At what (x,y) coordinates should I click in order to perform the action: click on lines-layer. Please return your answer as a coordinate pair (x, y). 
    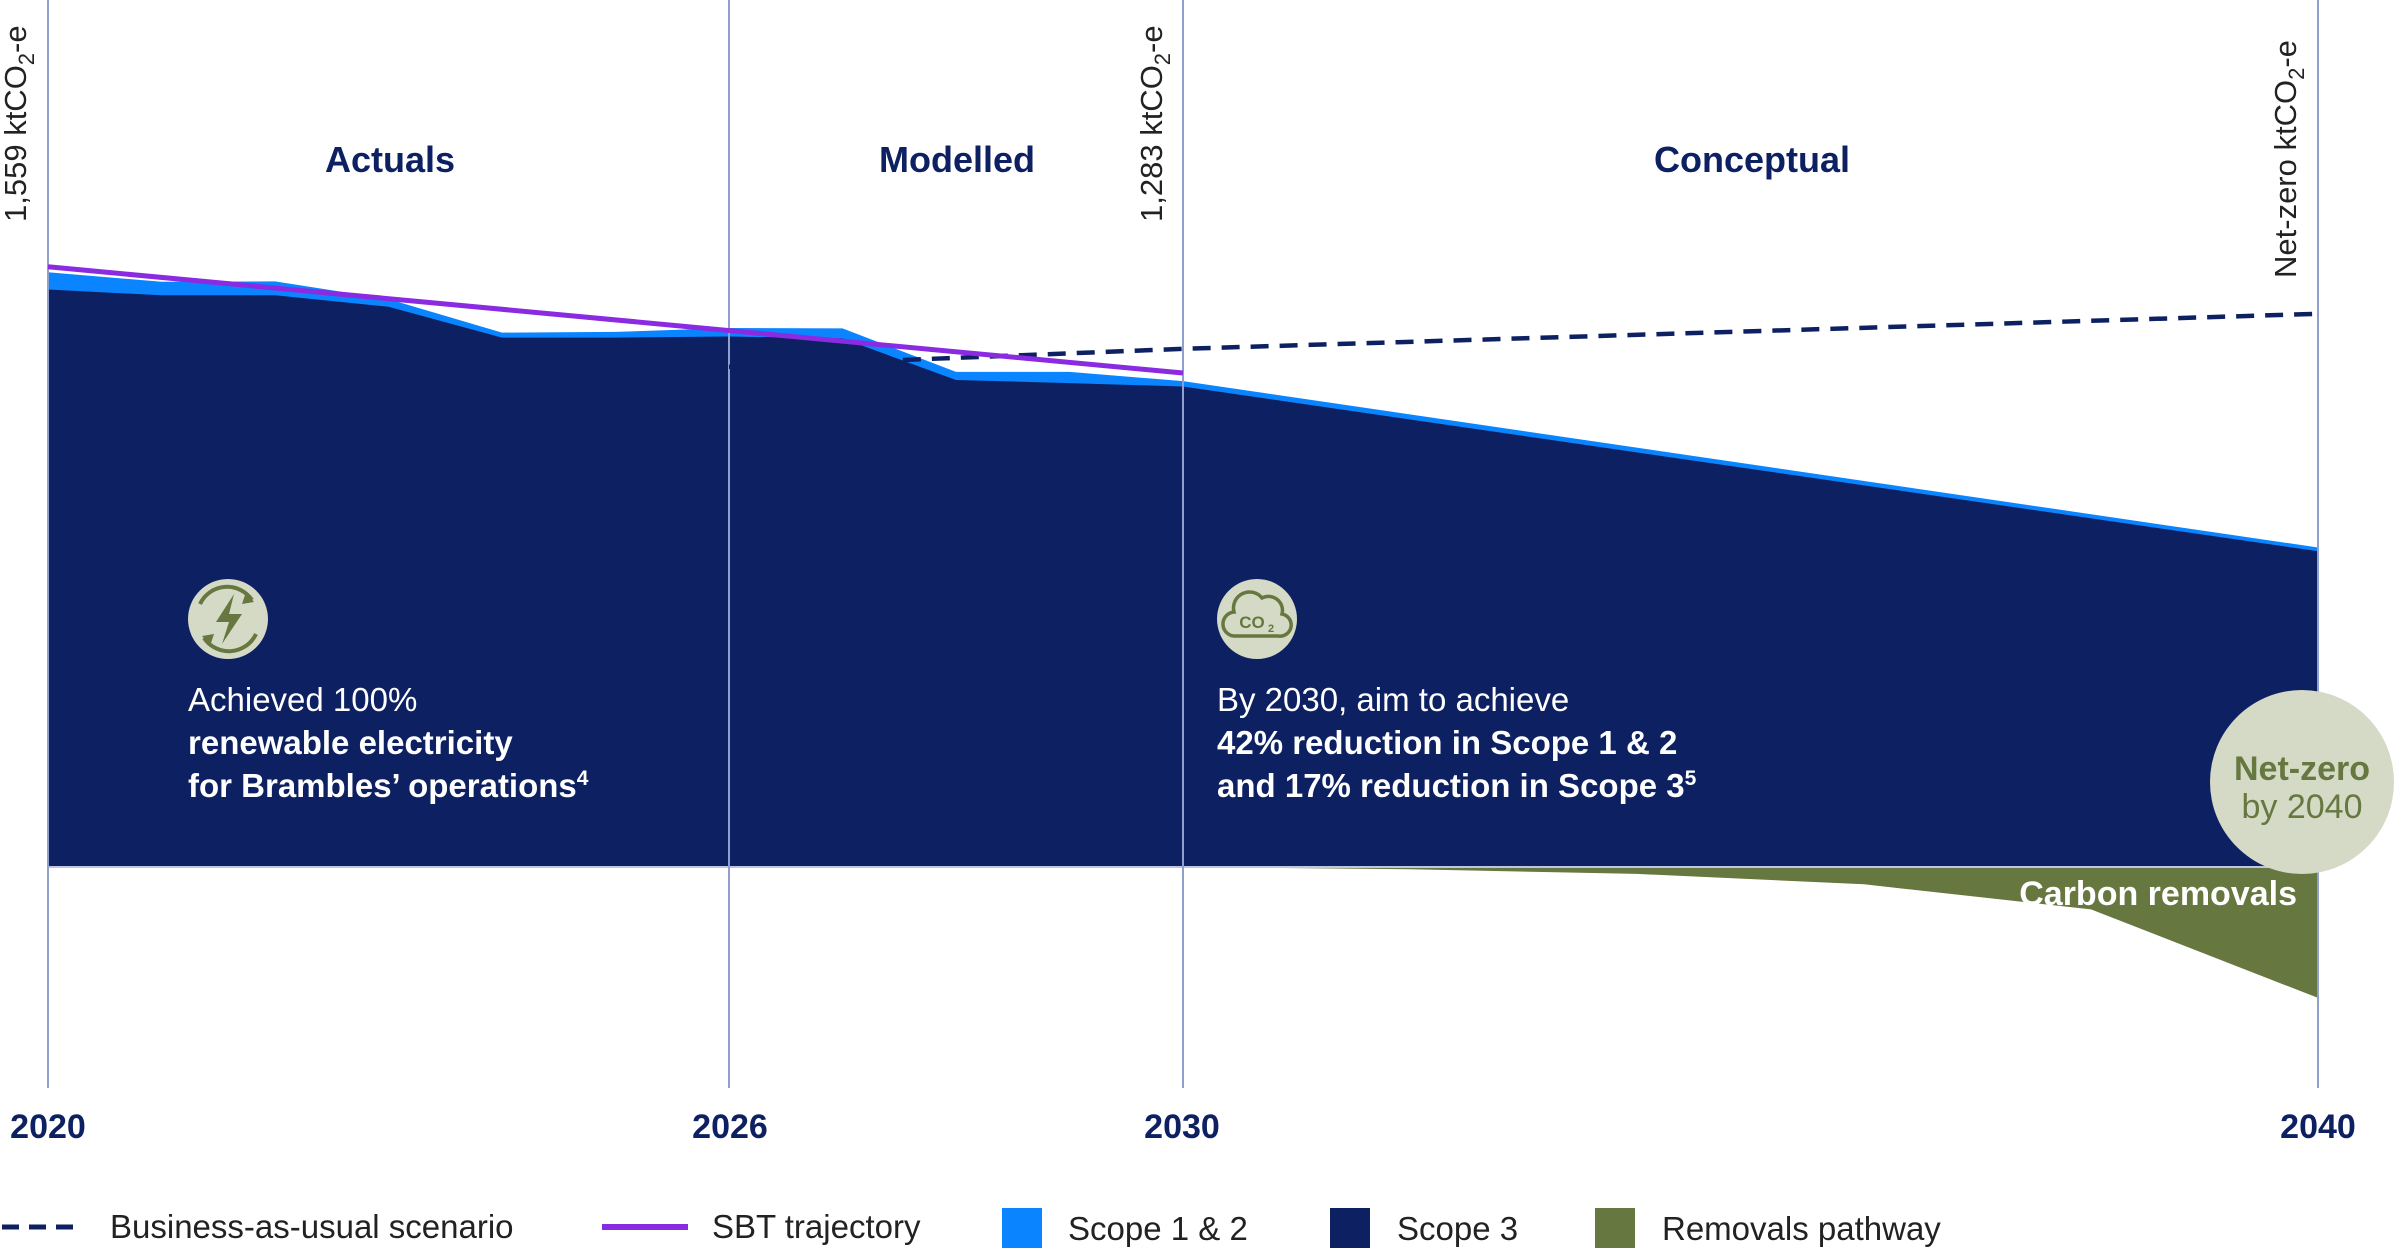
    Looking at the image, I should click on (1183, 320).